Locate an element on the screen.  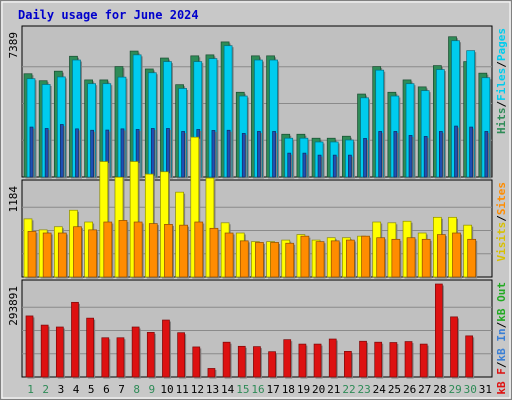
panel-legend: kB F/kB In/kB Out is located at coordinates (501, 338).